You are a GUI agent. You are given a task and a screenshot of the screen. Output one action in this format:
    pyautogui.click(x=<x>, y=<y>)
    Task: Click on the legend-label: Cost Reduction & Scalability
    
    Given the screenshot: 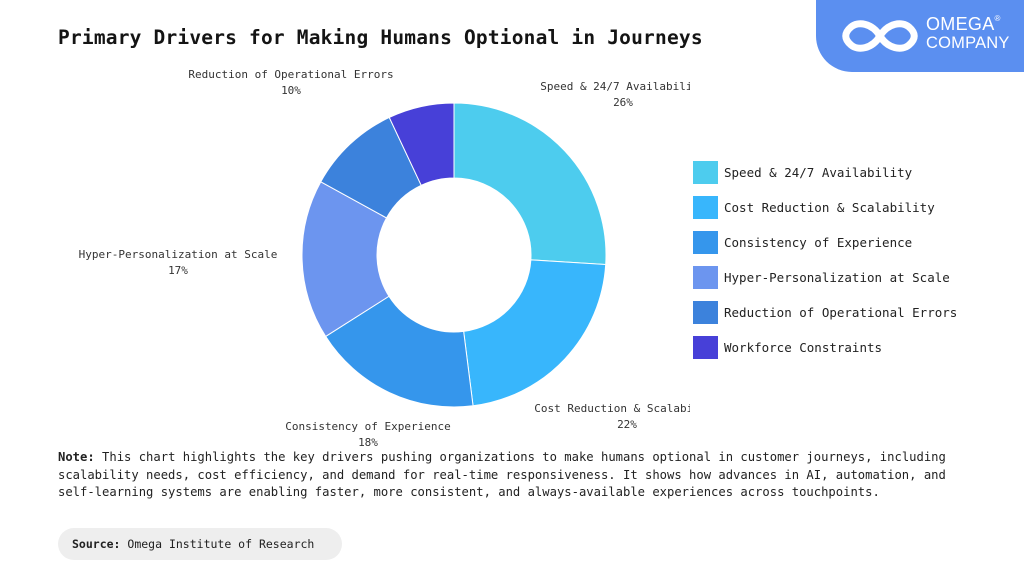 What is the action you would take?
    pyautogui.click(x=829, y=207)
    